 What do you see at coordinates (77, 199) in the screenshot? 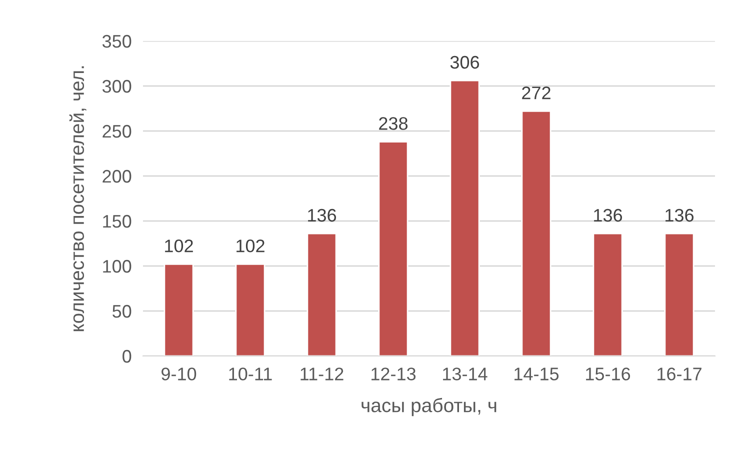
I see `y-axis-title: количество посетителей, чел.` at bounding box center [77, 199].